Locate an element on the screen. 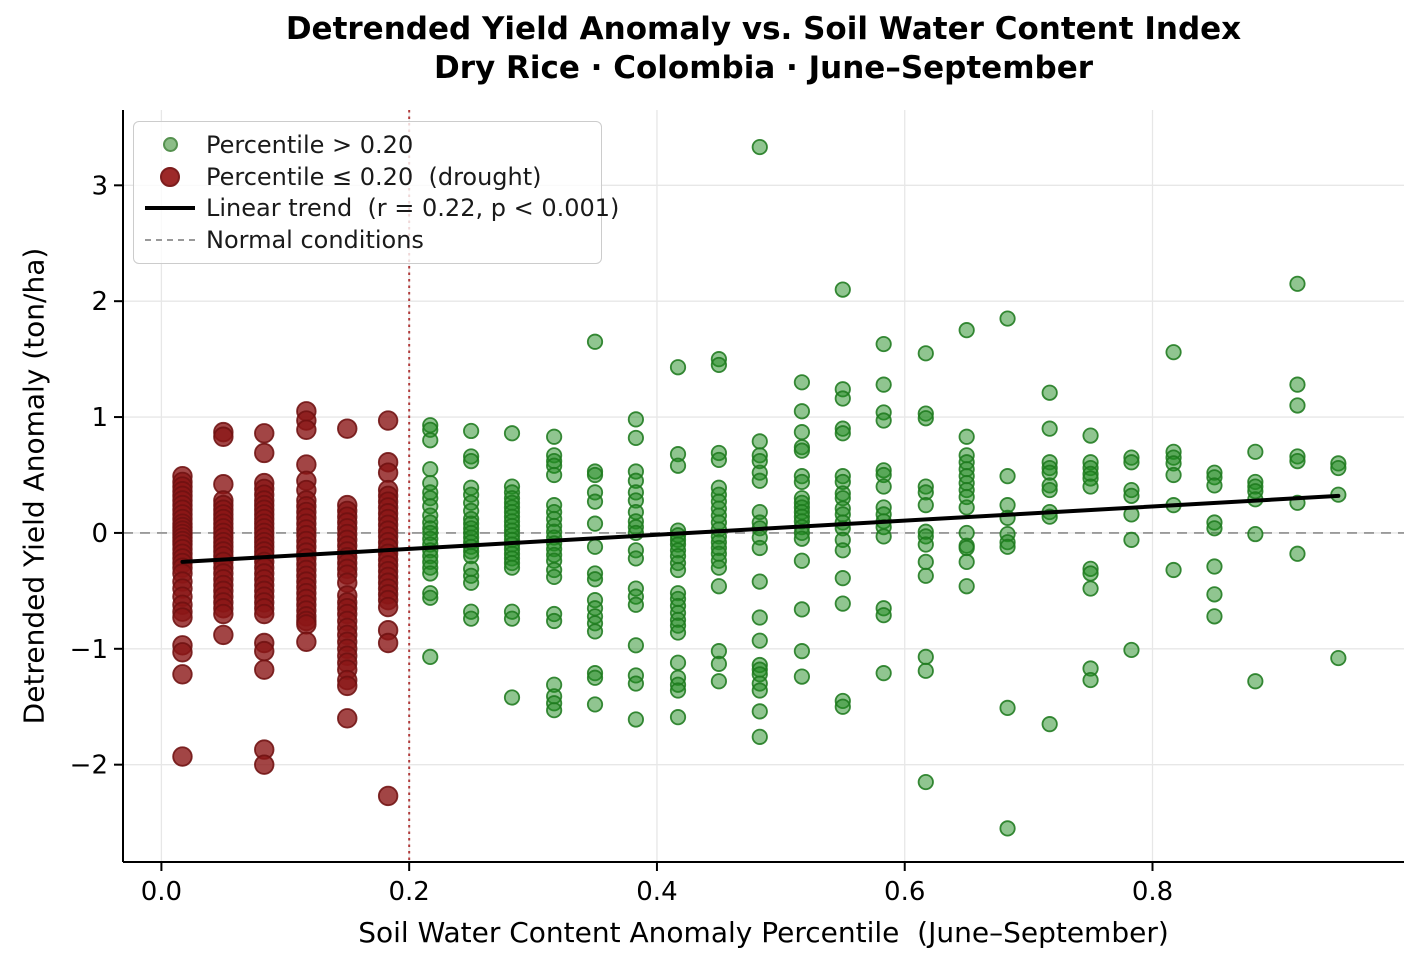 This screenshot has width=1418, height=968. legend-label: Percentile ≤ 0.20 (drought) is located at coordinates (374, 176).